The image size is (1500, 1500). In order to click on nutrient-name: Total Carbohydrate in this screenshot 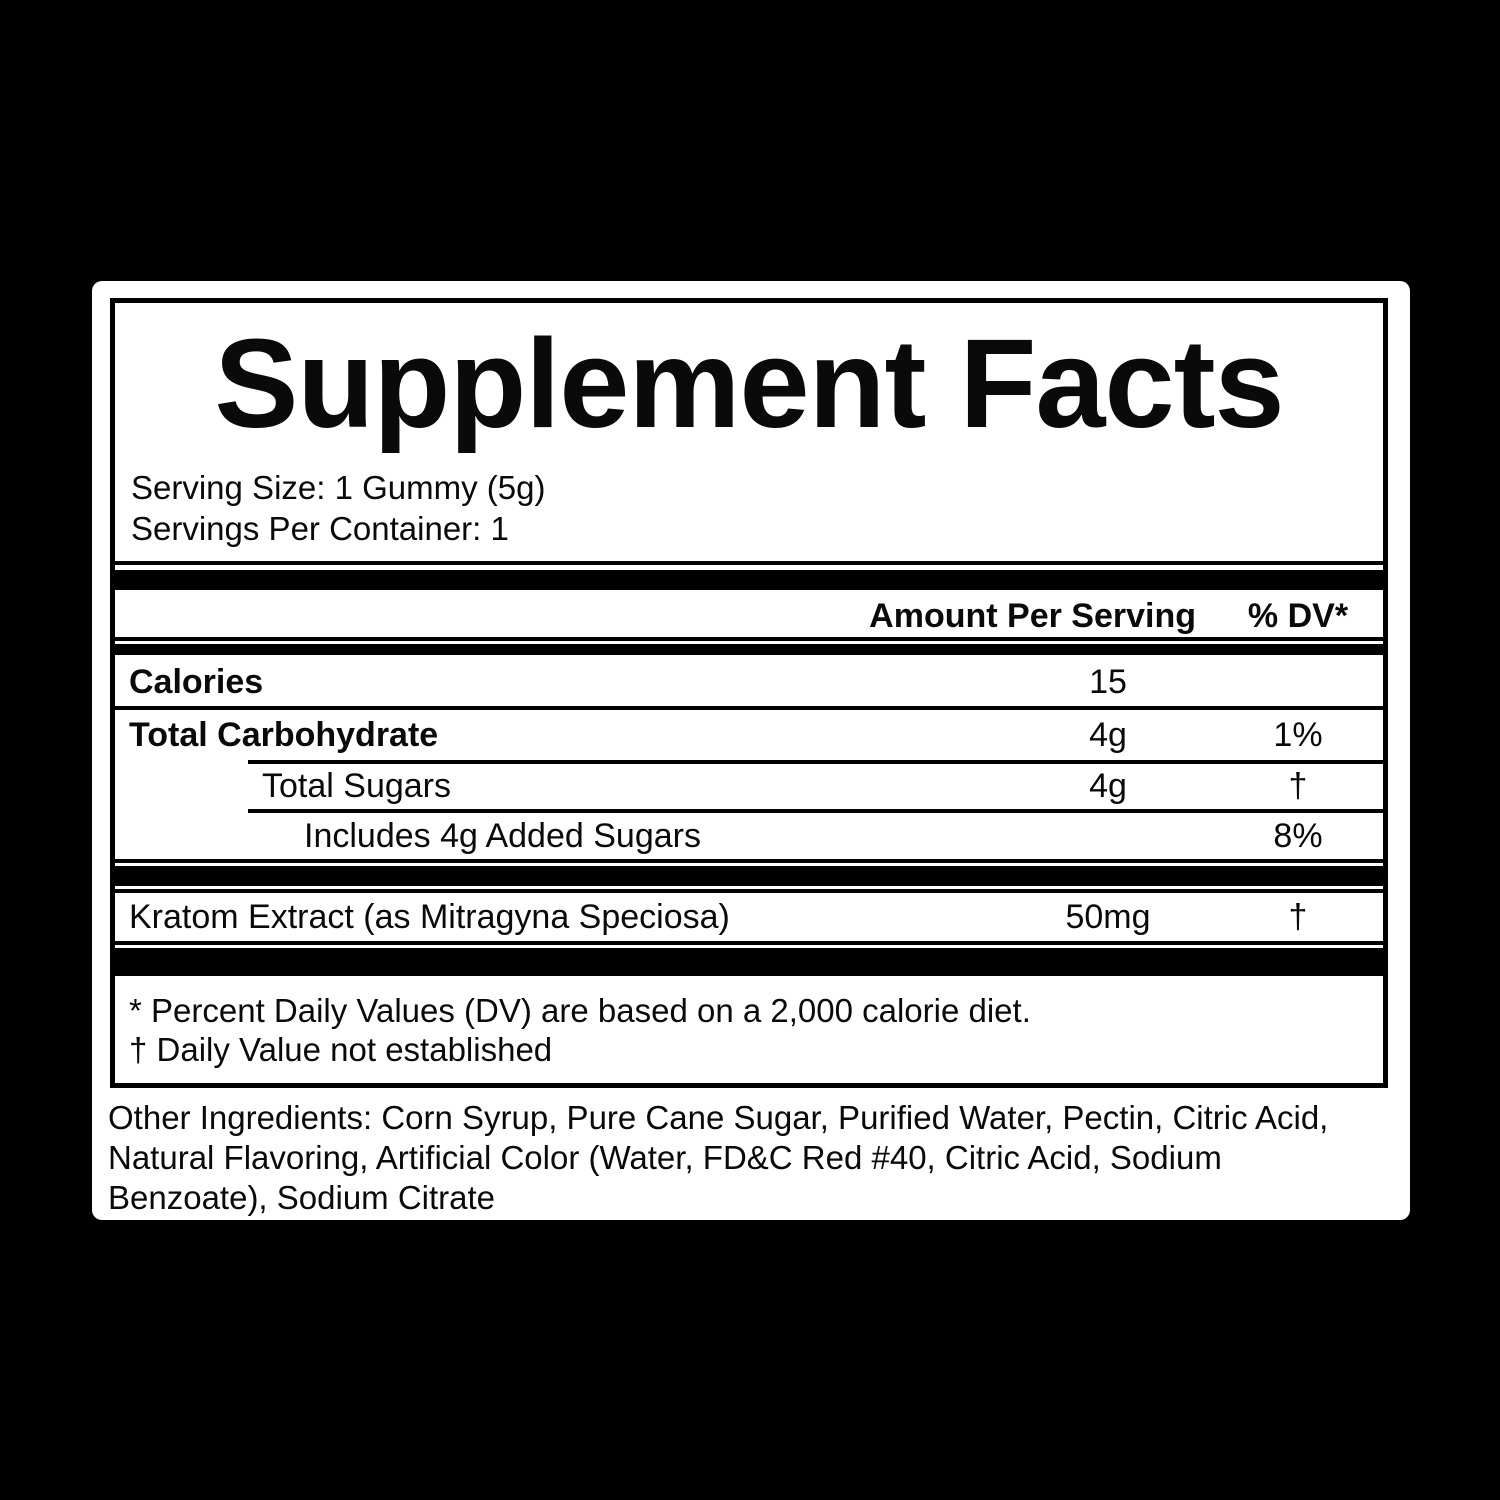, I will do `click(284, 734)`.